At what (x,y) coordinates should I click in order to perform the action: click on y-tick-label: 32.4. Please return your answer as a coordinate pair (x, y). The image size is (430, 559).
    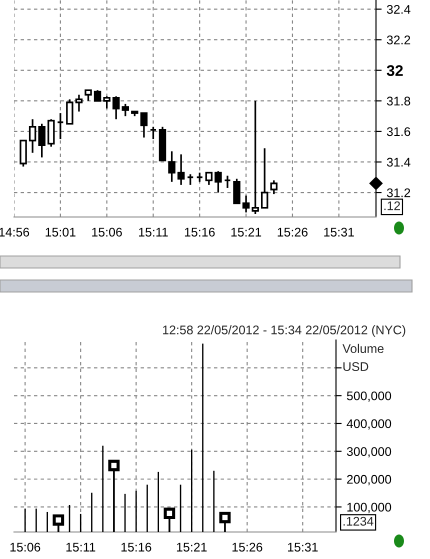
    Looking at the image, I should click on (398, 9).